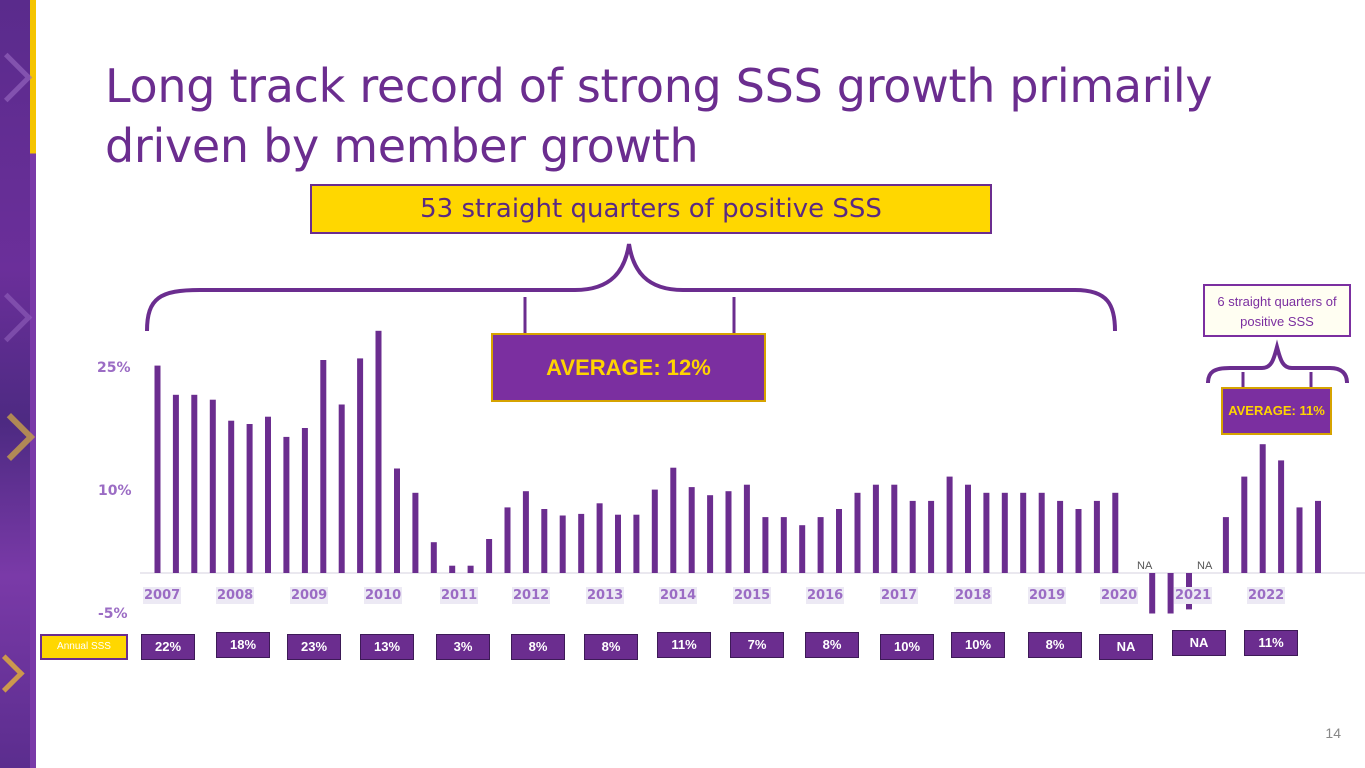 This screenshot has width=1365, height=768. I want to click on x-tick-label: 2018, so click(973, 595).